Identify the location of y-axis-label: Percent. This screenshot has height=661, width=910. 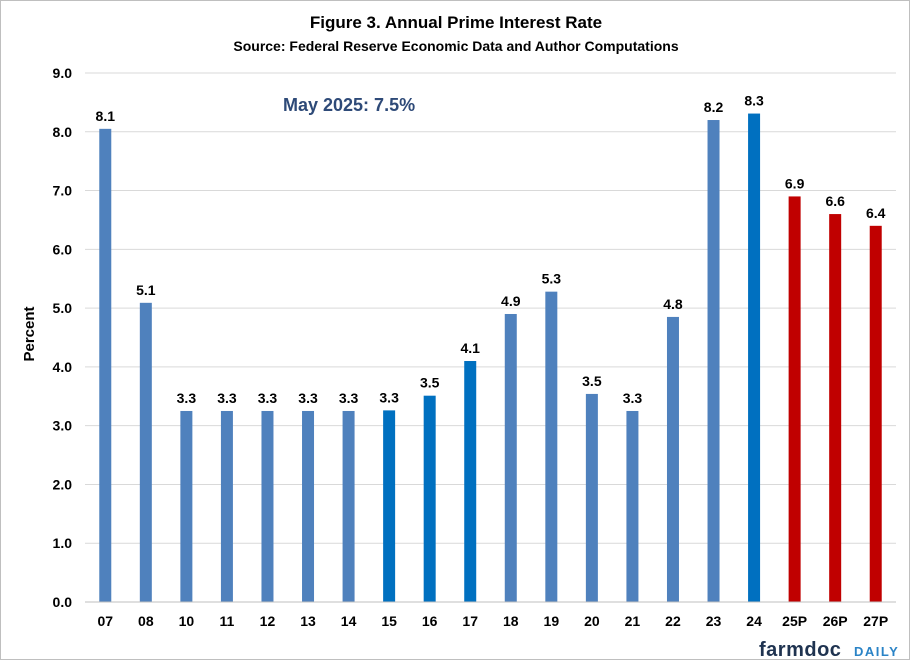
(29, 333).